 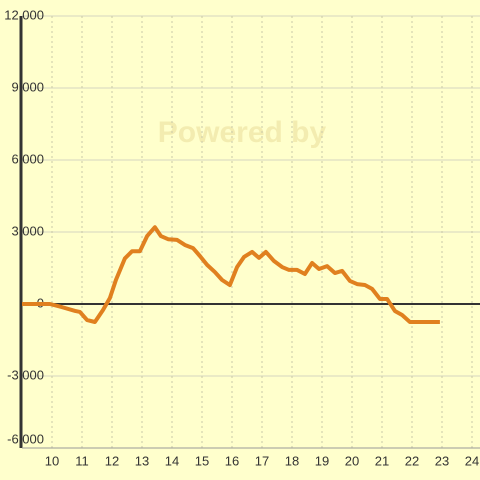 I want to click on y-tick-label: 12,000, so click(x=24, y=14).